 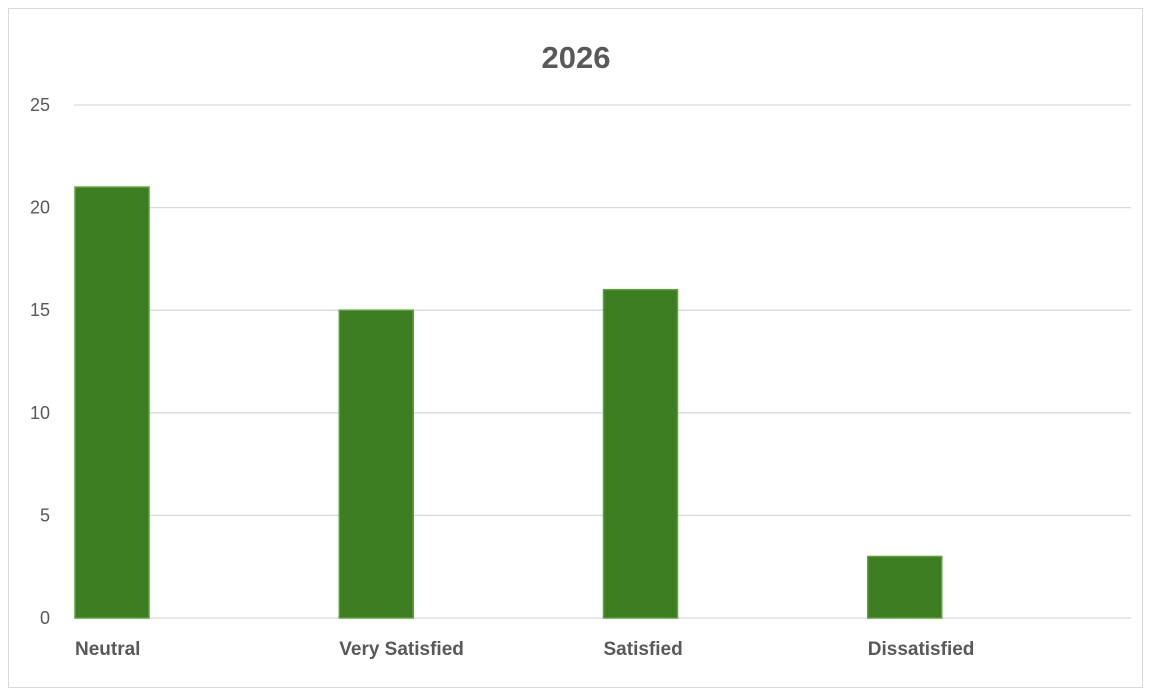 I want to click on y-tick-label: 10, so click(x=40, y=413).